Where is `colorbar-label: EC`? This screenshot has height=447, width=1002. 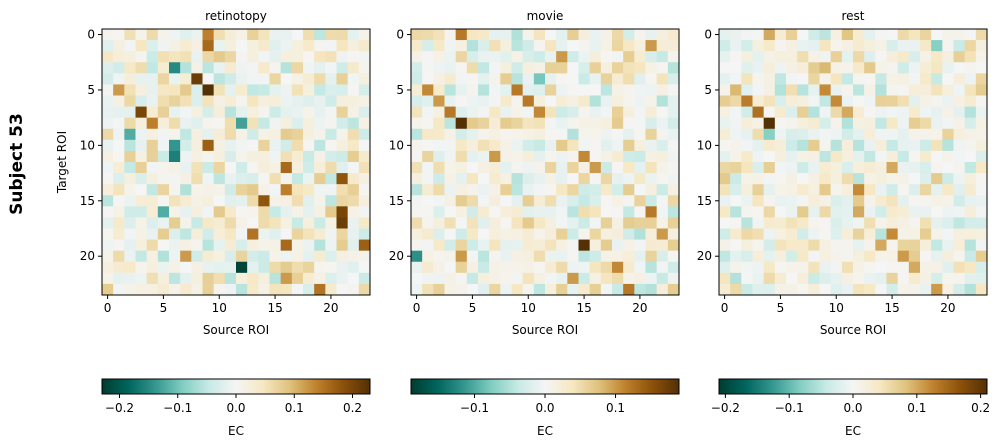
colorbar-label: EC is located at coordinates (236, 431).